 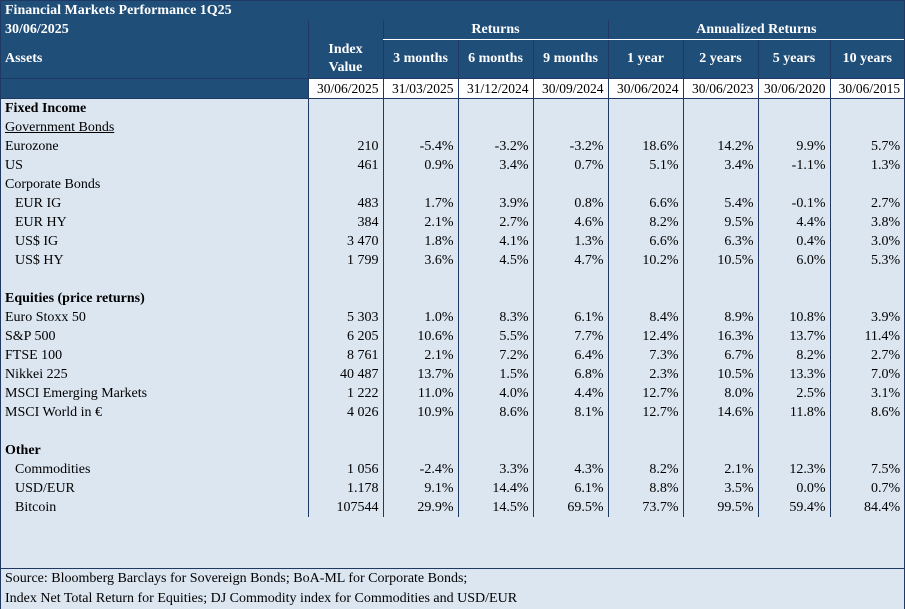 What do you see at coordinates (345, 165) in the screenshot?
I see `index-value-cell: 461` at bounding box center [345, 165].